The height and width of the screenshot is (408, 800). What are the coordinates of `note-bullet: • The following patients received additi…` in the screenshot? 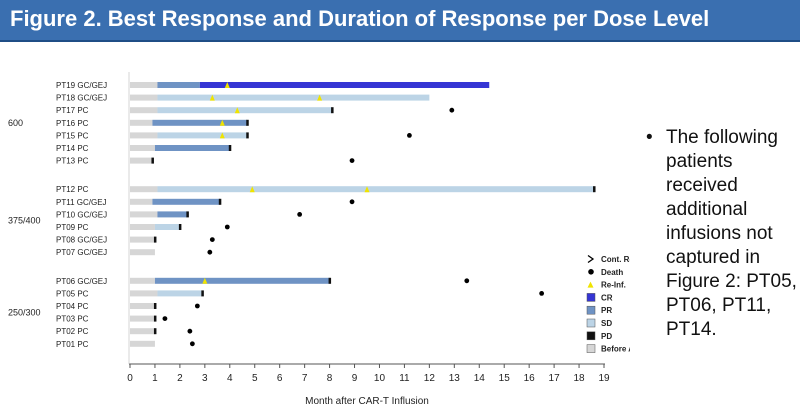 It's located at (719, 234).